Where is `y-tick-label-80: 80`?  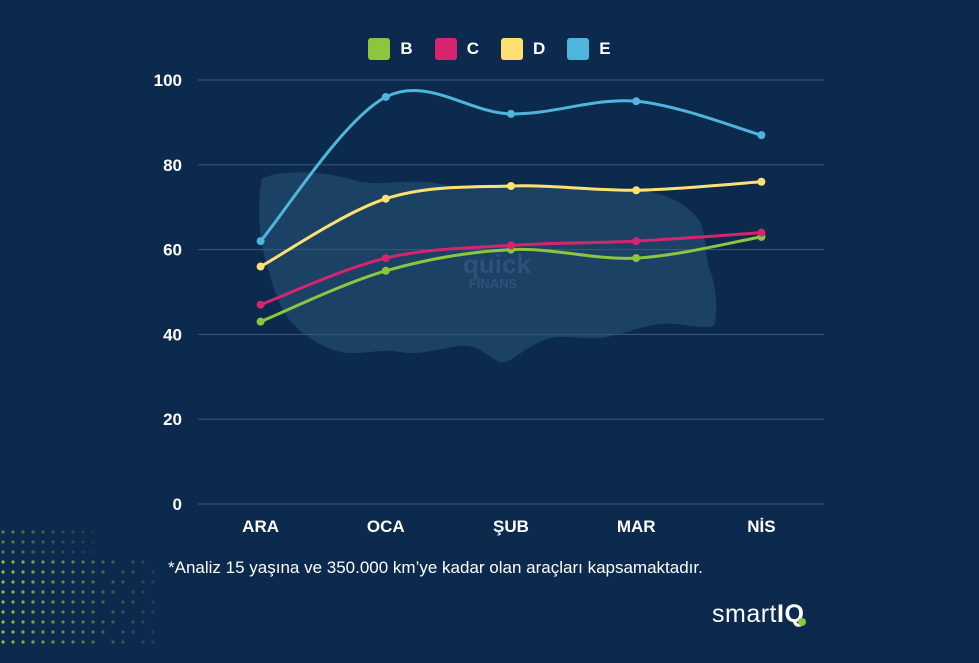
y-tick-label-80: 80 is located at coordinates (172, 165).